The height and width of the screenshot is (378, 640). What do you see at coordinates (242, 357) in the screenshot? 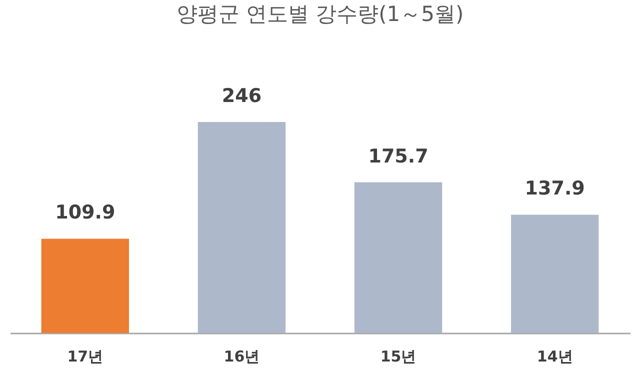
I see `x-tick-label: 16년` at bounding box center [242, 357].